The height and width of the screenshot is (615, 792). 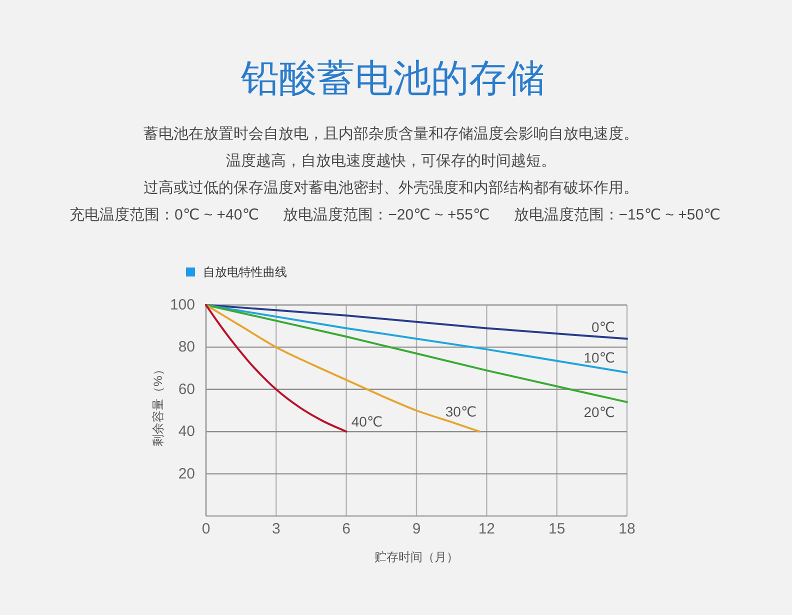 I want to click on ytick: 60, so click(x=186, y=389).